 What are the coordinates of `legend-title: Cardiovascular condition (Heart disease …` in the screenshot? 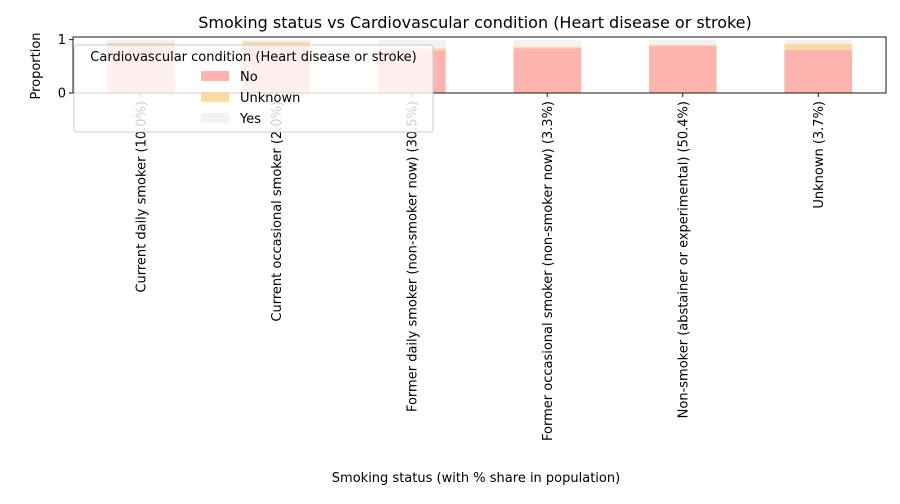 It's located at (253, 57).